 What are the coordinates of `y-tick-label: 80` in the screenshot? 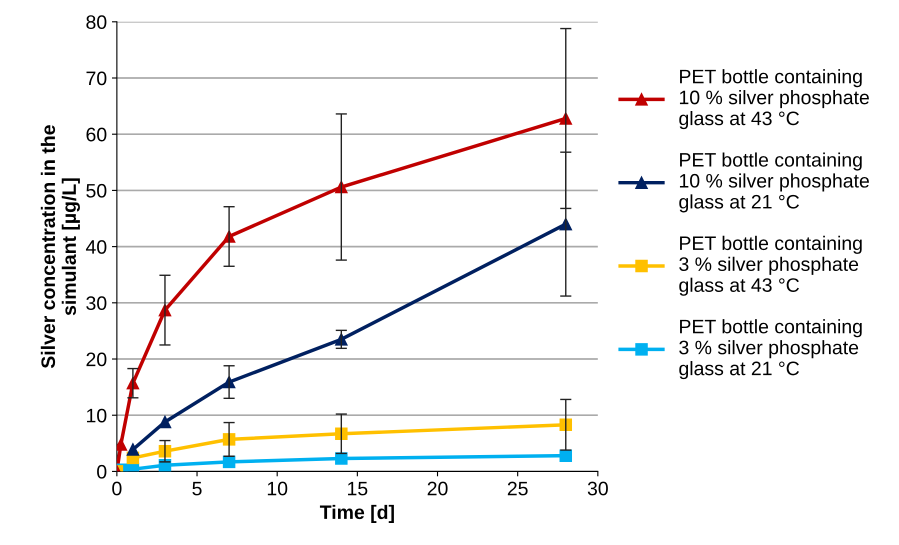 It's located at (96, 22).